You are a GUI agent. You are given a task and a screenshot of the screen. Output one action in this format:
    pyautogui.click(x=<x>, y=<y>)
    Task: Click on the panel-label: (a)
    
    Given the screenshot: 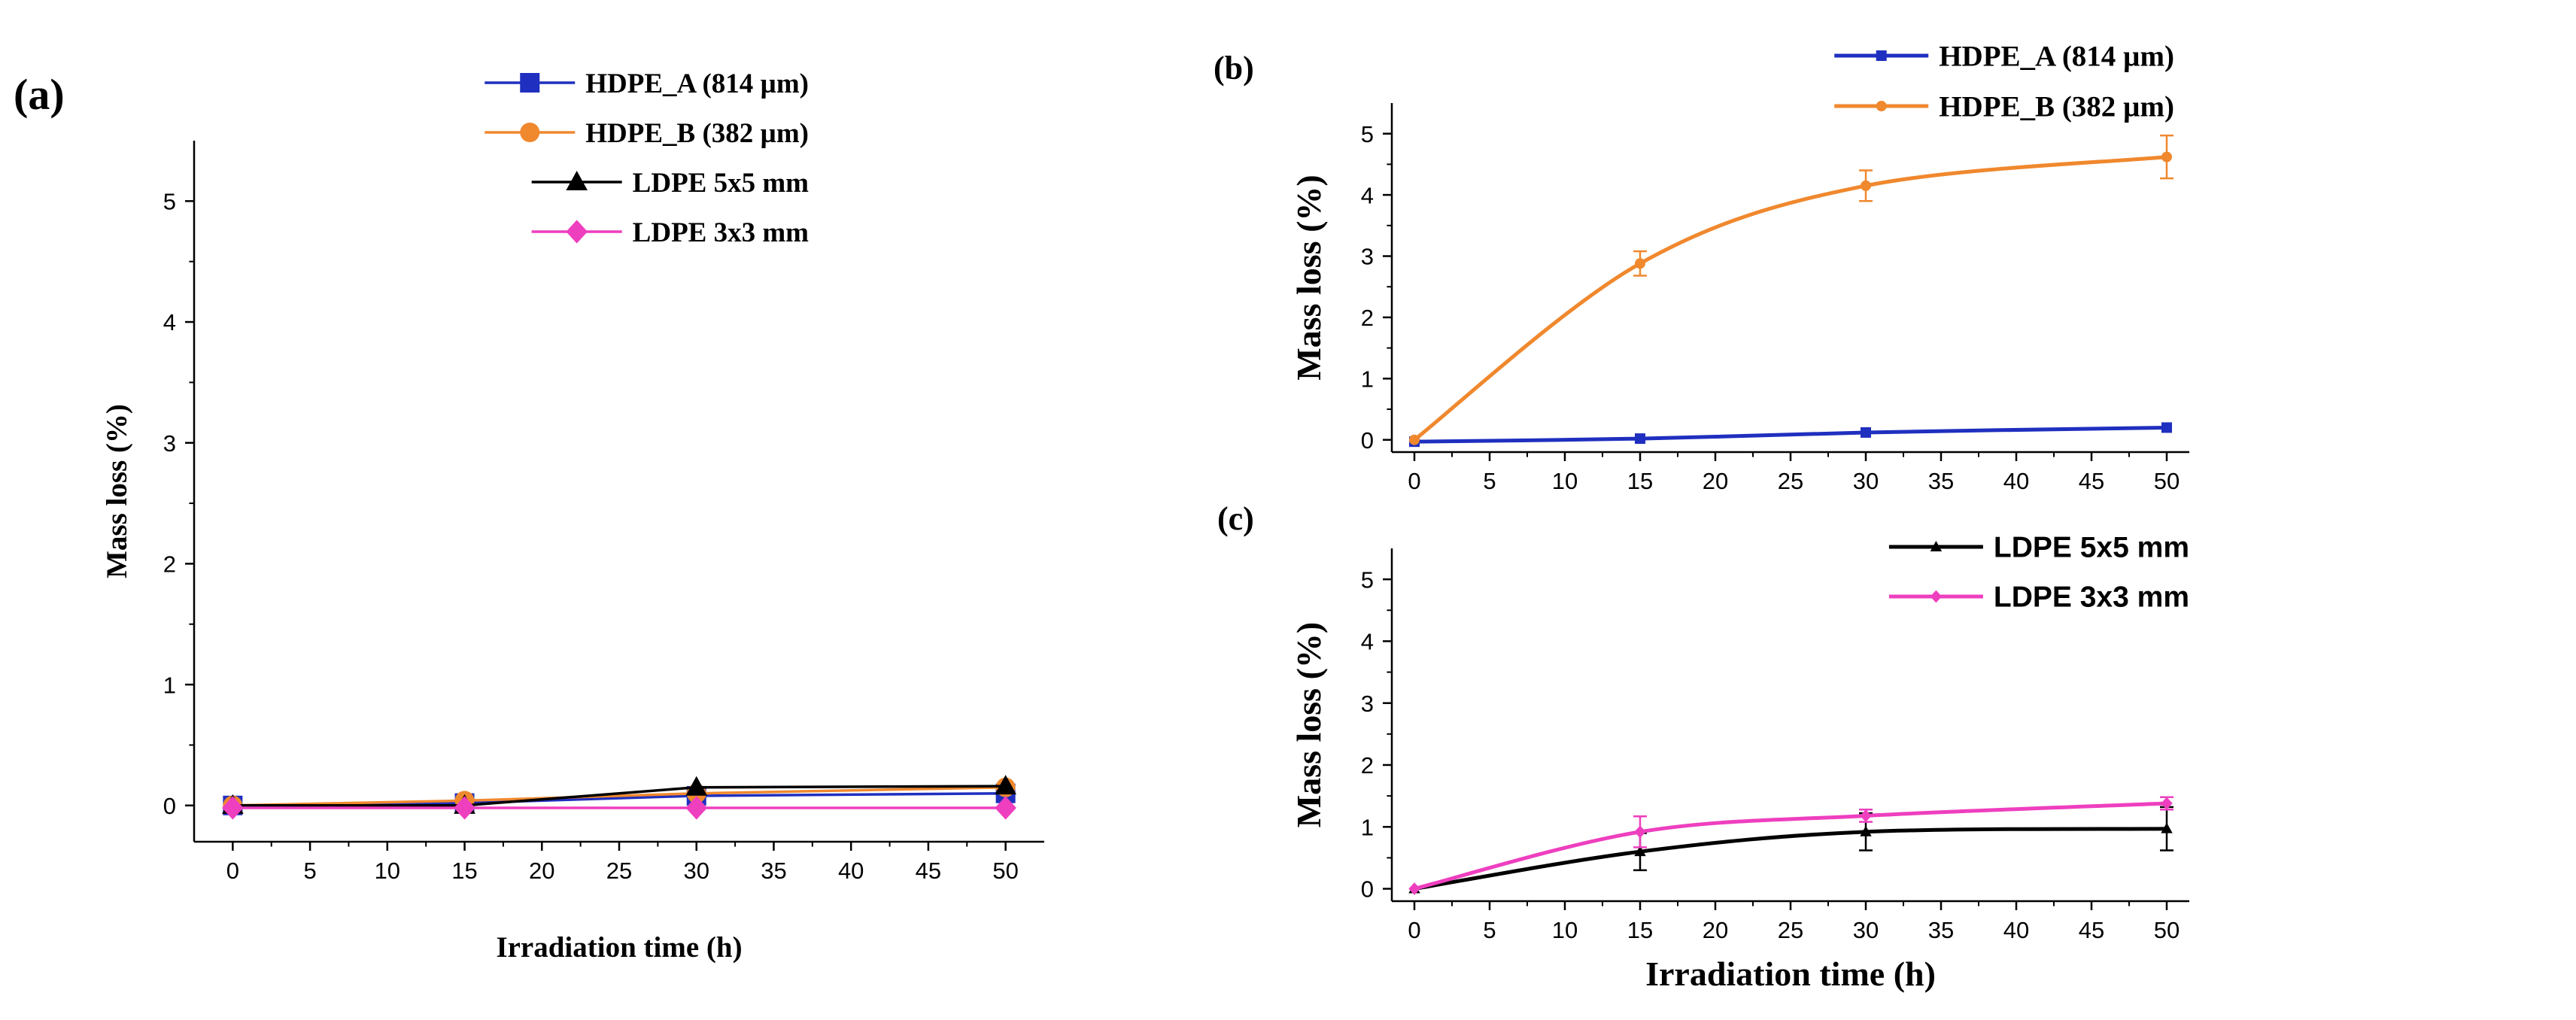 What is the action you would take?
    pyautogui.click(x=39, y=94)
    